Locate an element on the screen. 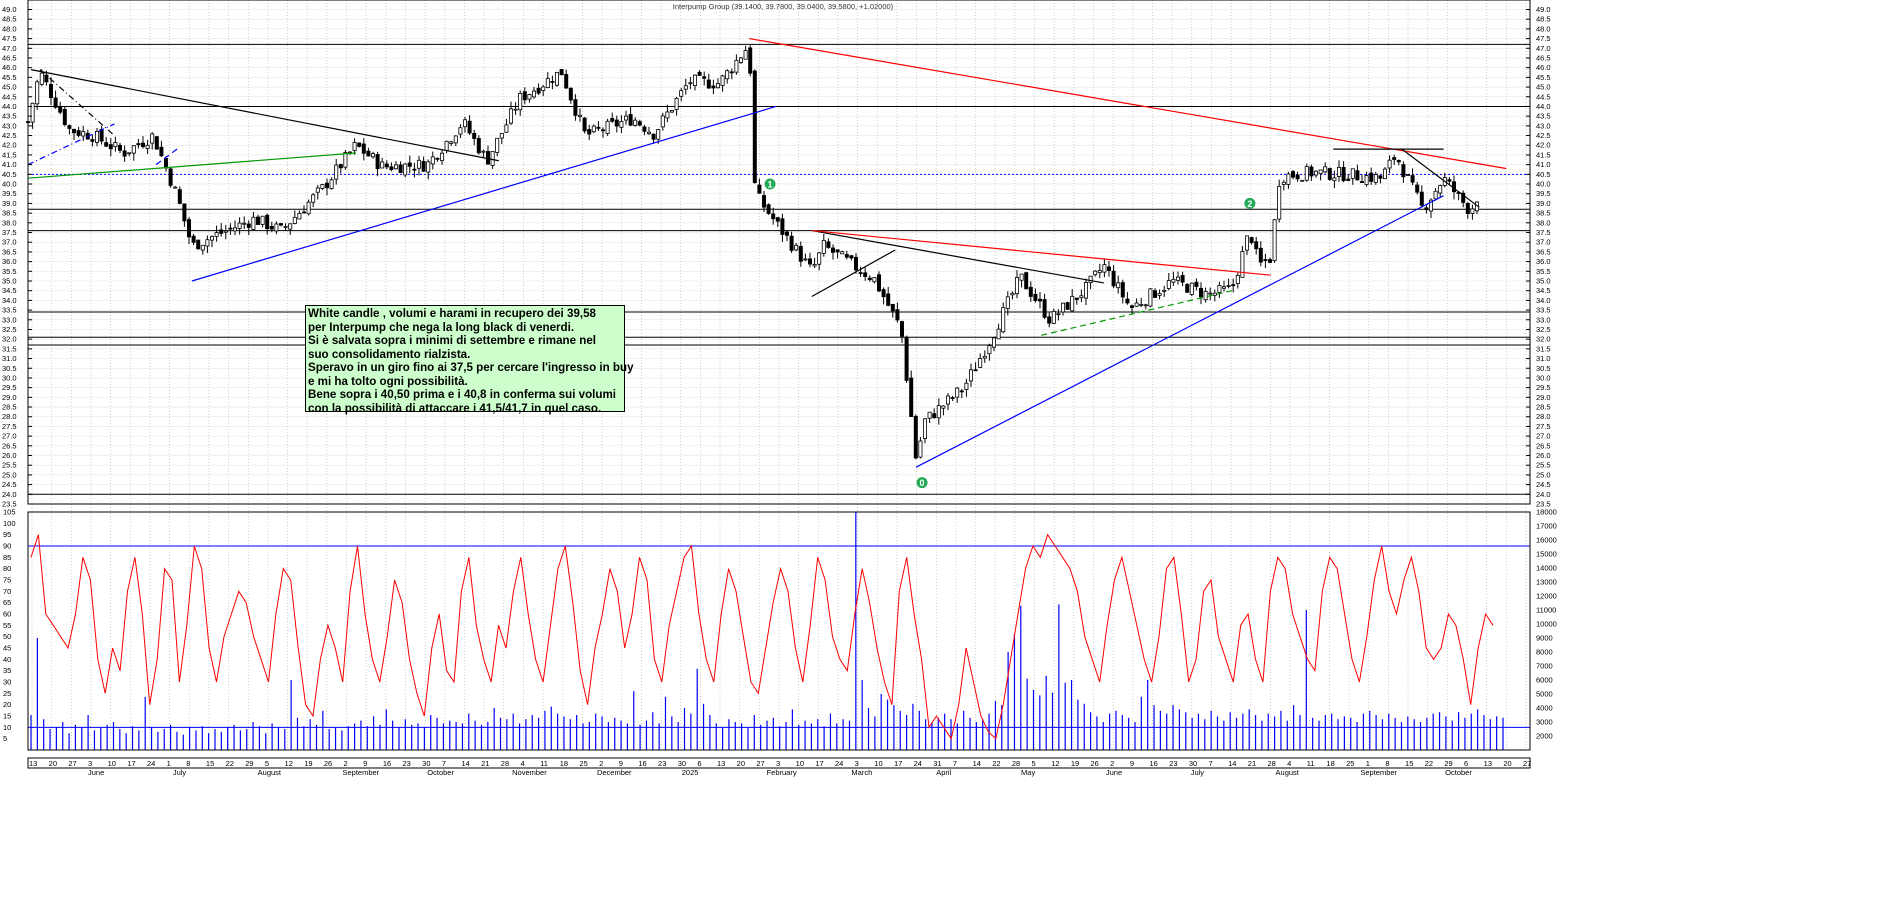 Image resolution: width=1890 pixels, height=902 pixels. price-tick-label-left: 25.0 is located at coordinates (9, 474).